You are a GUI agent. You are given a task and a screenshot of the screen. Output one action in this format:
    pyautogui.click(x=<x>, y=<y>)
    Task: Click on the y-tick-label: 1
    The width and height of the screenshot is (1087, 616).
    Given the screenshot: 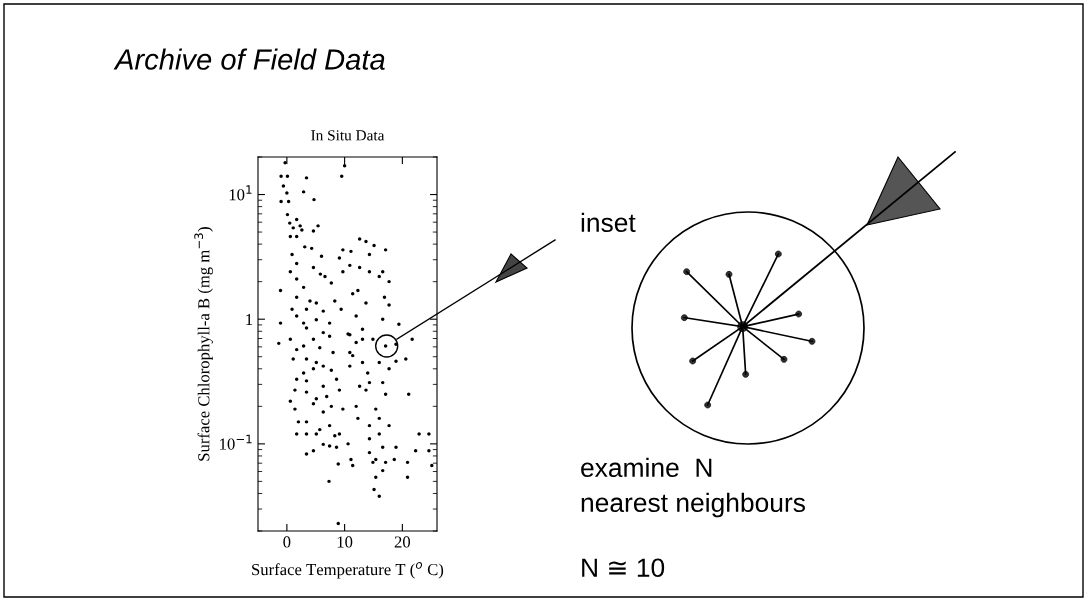 What is the action you would take?
    pyautogui.click(x=249, y=319)
    